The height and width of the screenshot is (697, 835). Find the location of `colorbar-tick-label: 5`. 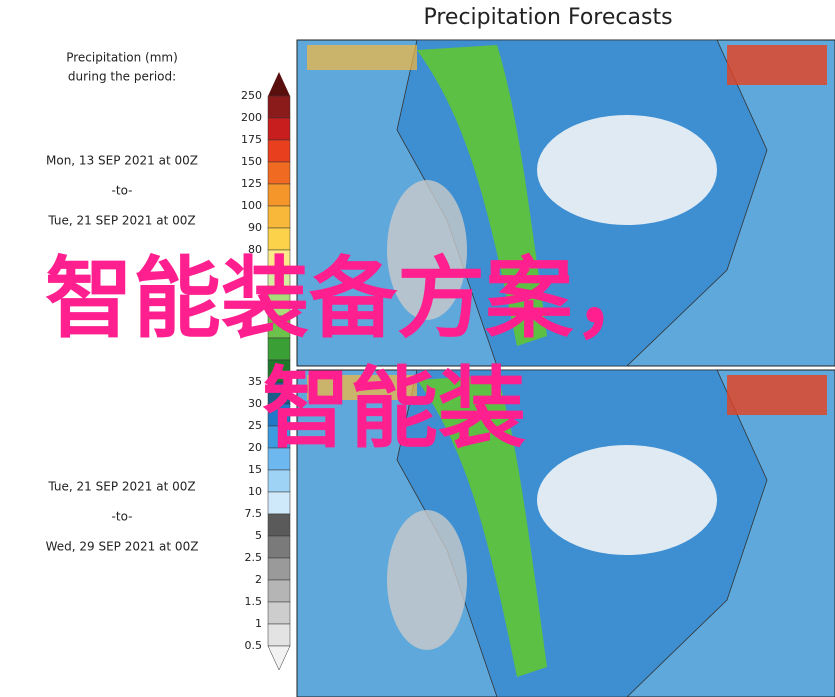

colorbar-tick-label: 5 is located at coordinates (258, 535).